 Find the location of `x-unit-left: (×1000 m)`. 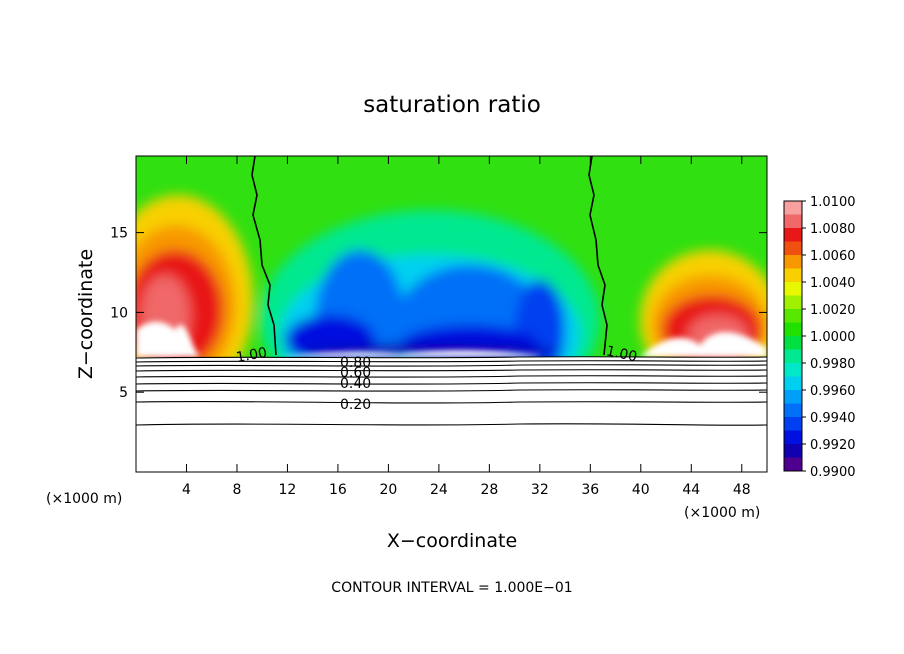

x-unit-left: (×1000 m) is located at coordinates (84, 499).